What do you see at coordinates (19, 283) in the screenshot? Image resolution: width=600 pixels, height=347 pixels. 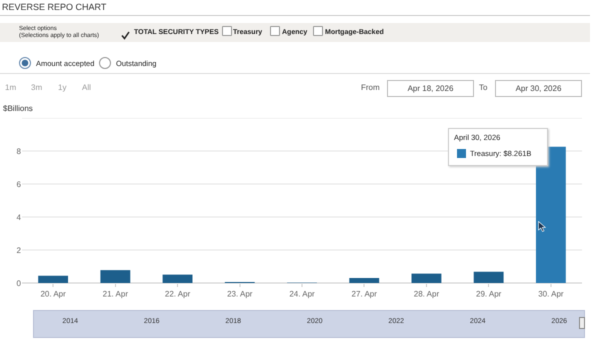 I see `y-tick-label: 0` at bounding box center [19, 283].